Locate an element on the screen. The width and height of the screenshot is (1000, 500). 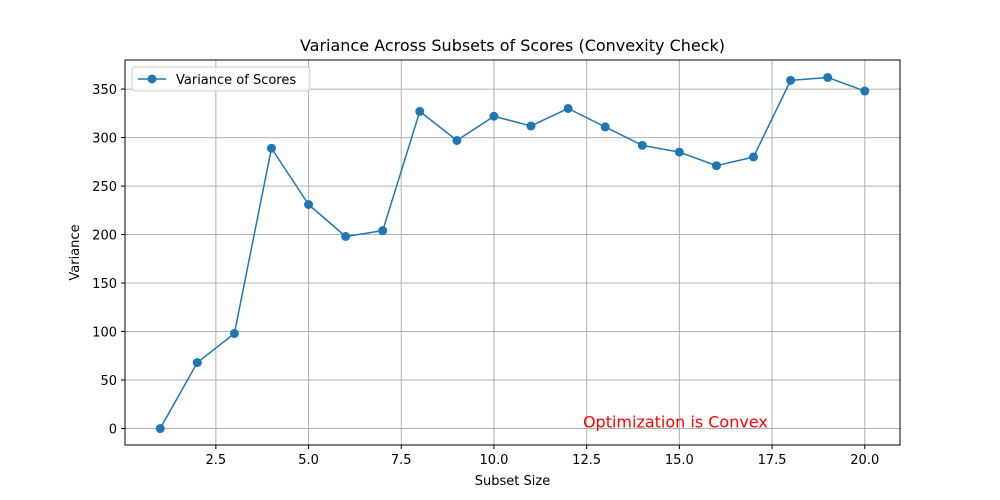
legend-box is located at coordinates (221, 79).